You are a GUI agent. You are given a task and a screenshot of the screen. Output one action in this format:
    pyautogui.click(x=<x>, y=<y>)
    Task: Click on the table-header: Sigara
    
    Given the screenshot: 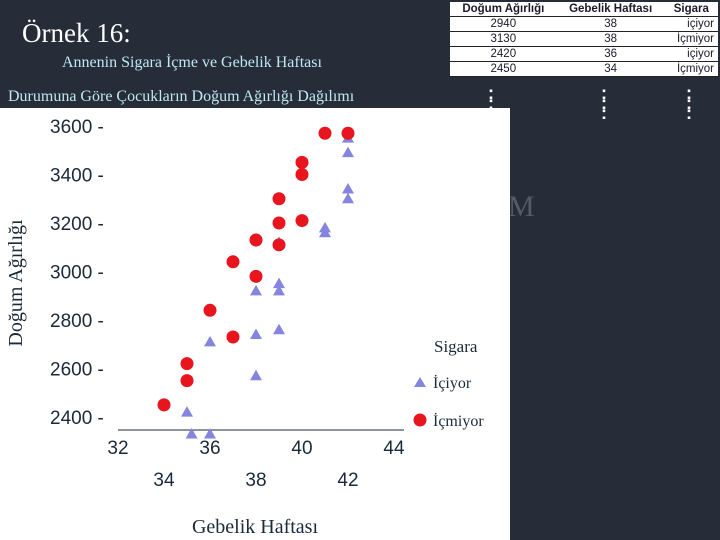 What is the action you would take?
    pyautogui.click(x=691, y=9)
    